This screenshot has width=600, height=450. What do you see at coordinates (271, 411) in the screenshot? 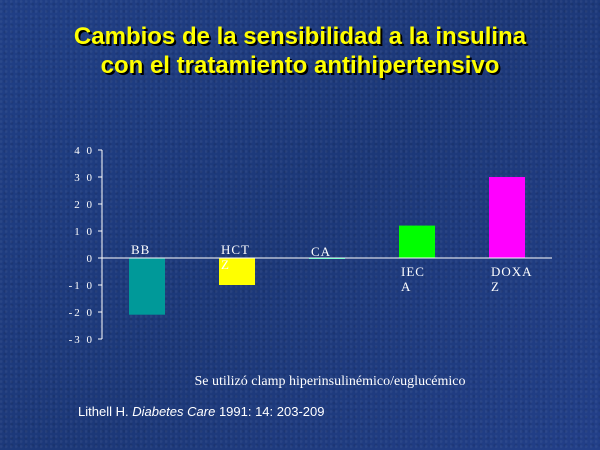
I see `source-rest: 1991: 14: 203-209` at bounding box center [271, 411].